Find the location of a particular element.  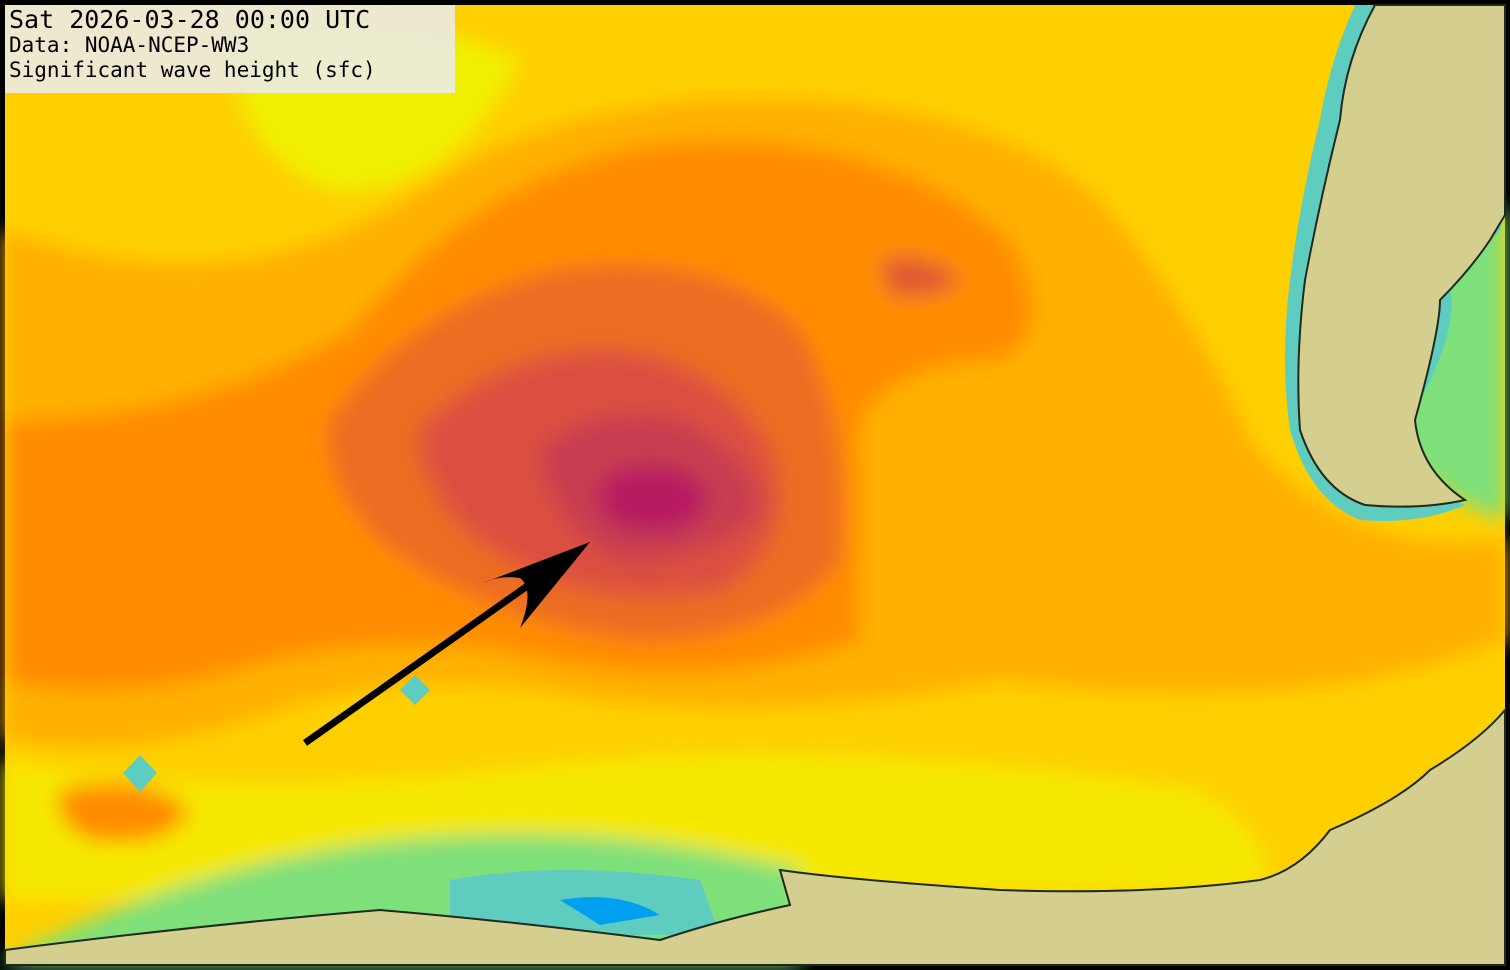

data-source: Data: NOAA-NCEP-WW3 is located at coordinates (129, 45).